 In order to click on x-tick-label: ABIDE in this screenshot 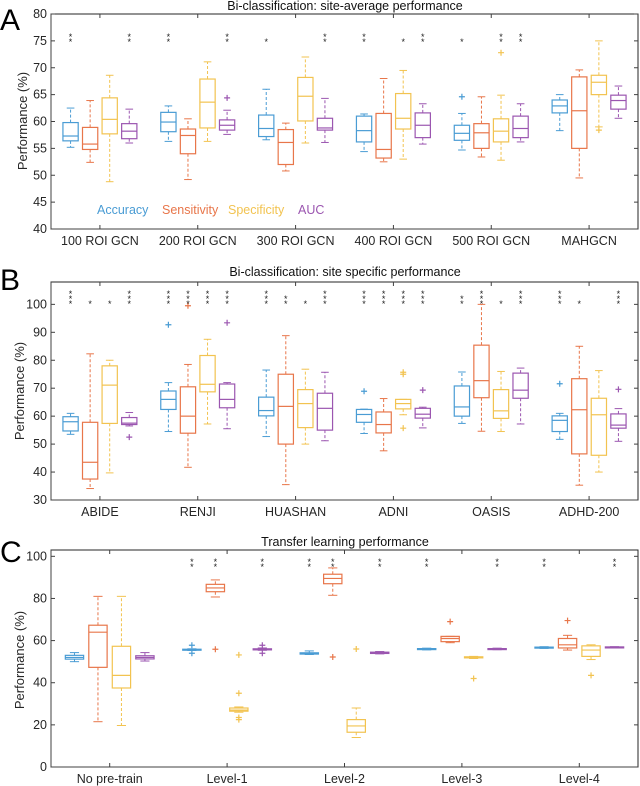, I will do `click(100, 512)`.